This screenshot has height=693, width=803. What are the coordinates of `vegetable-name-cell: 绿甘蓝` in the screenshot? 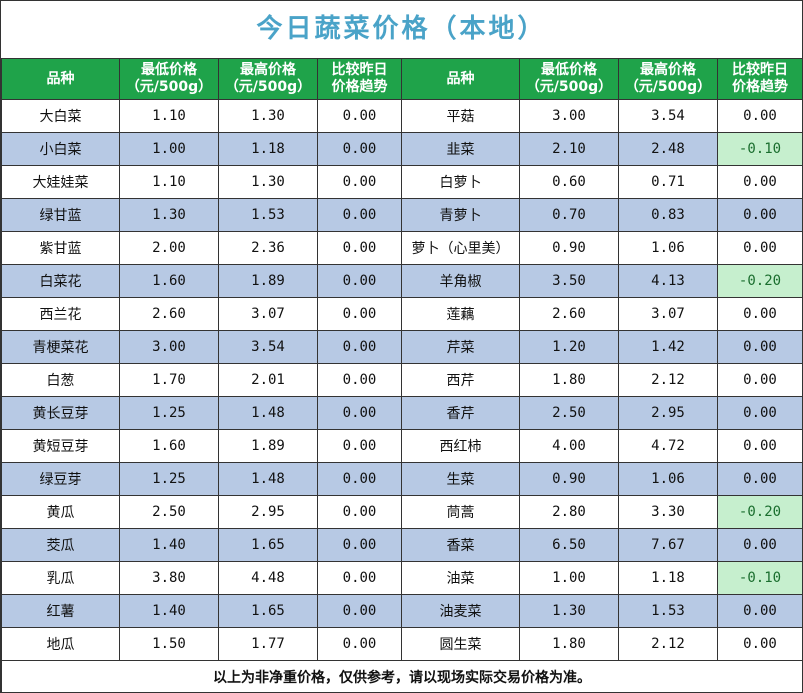 It's located at (60, 215).